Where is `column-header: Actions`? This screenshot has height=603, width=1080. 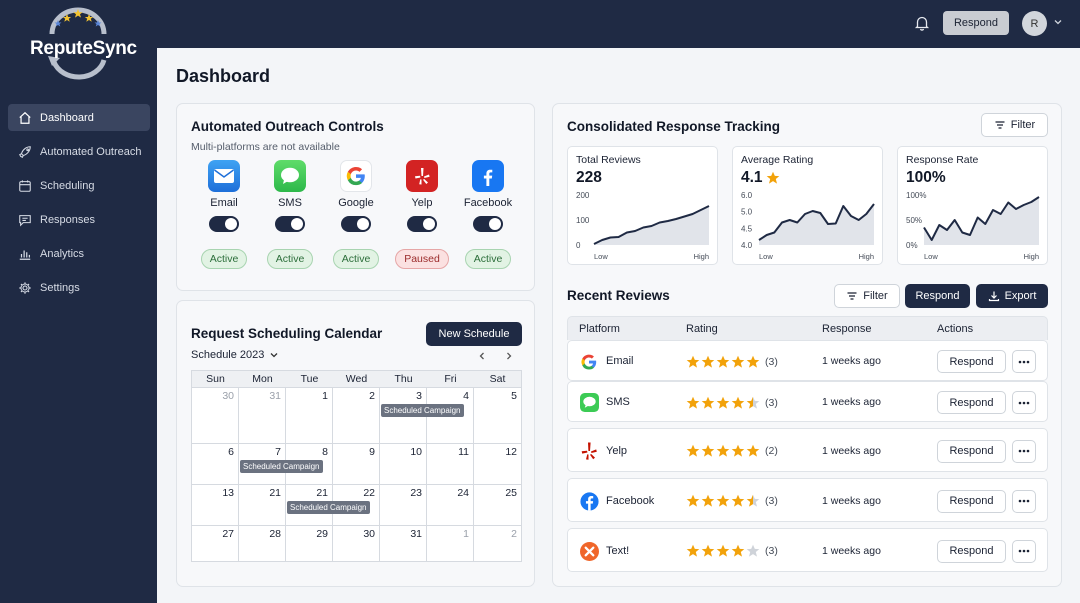 column-header: Actions is located at coordinates (955, 329).